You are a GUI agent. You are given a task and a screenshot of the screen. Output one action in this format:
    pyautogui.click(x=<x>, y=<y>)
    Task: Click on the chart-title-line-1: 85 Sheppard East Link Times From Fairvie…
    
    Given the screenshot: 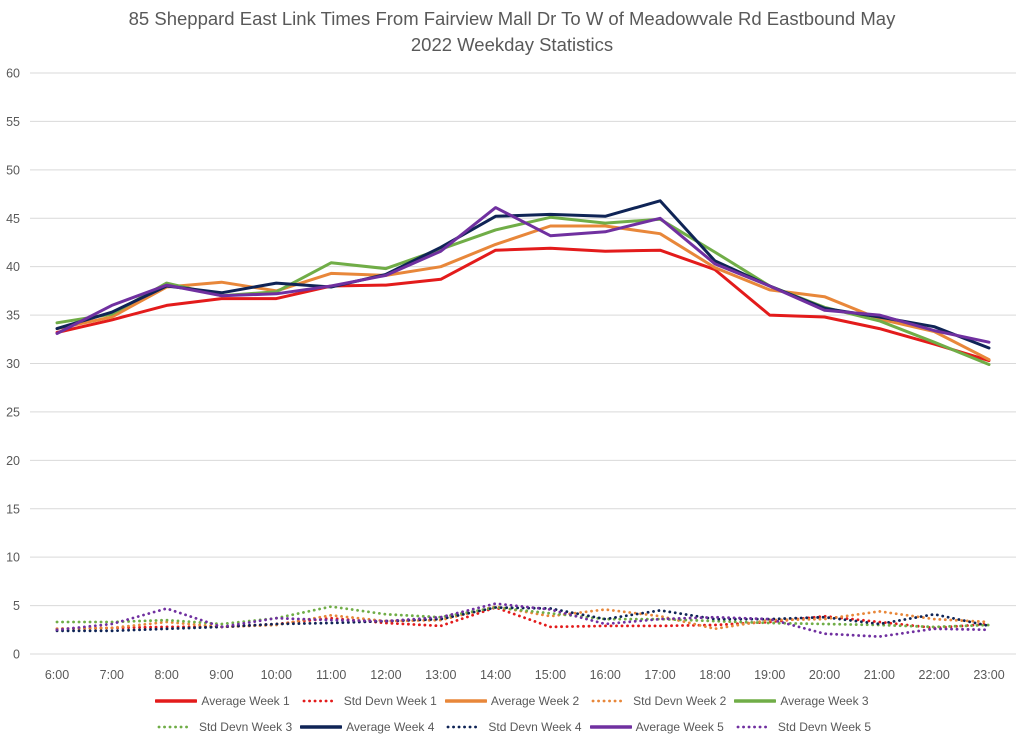 What is the action you would take?
    pyautogui.click(x=512, y=18)
    